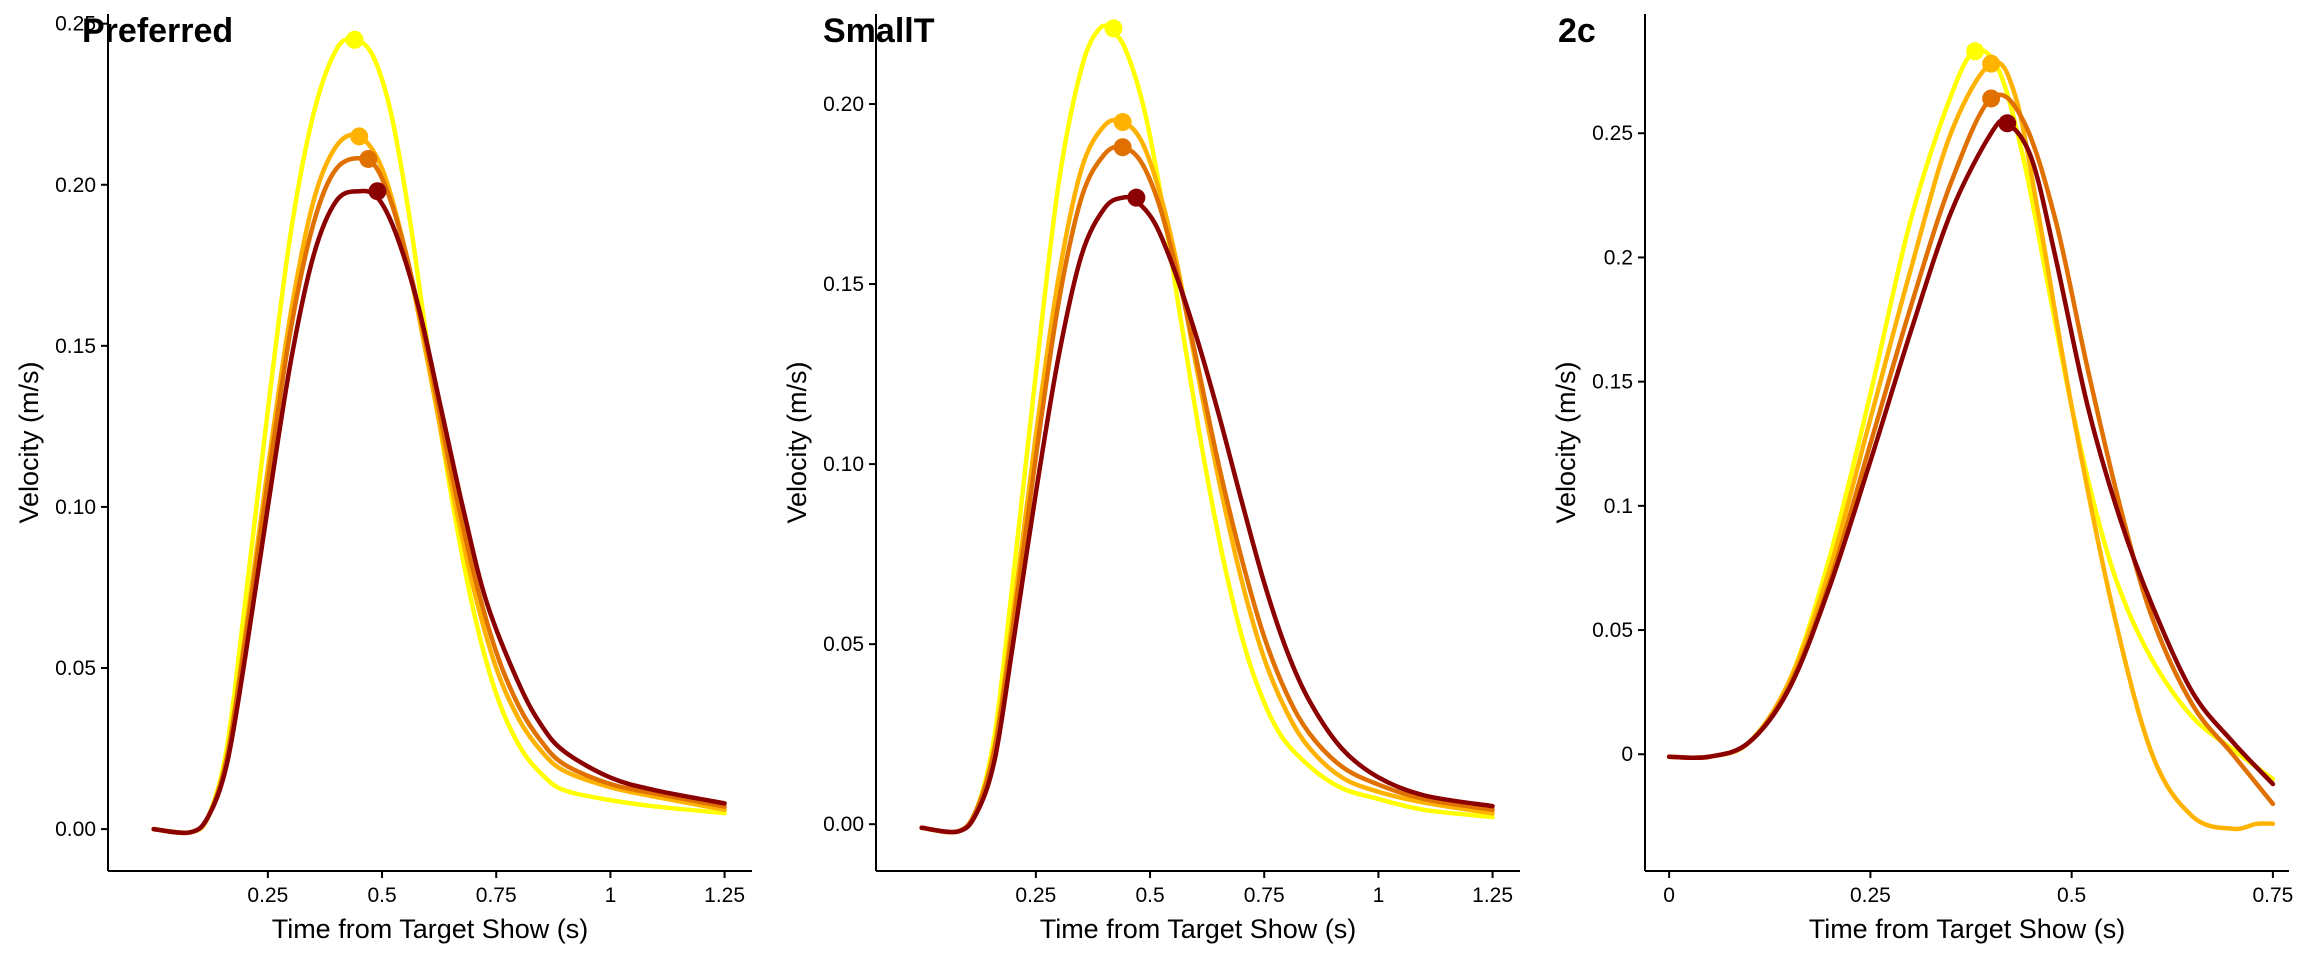 The height and width of the screenshot is (960, 2304). I want to click on y-tick-label: 0.2, so click(1618, 257).